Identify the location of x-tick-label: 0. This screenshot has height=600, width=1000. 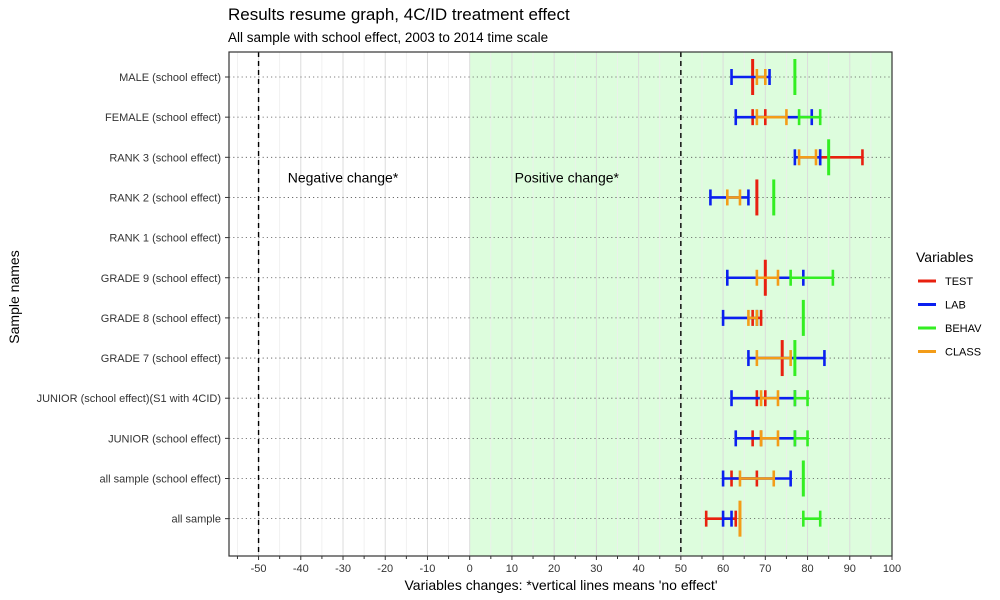
(470, 569).